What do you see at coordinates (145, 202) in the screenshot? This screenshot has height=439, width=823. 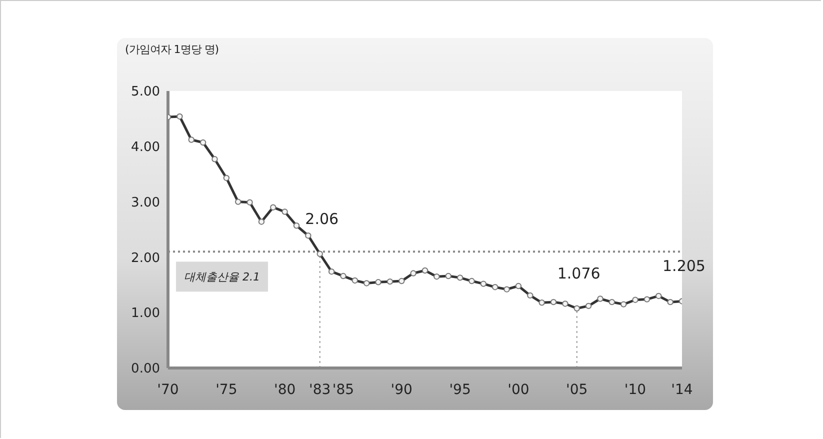 I see `y-tick-label: 3.00` at bounding box center [145, 202].